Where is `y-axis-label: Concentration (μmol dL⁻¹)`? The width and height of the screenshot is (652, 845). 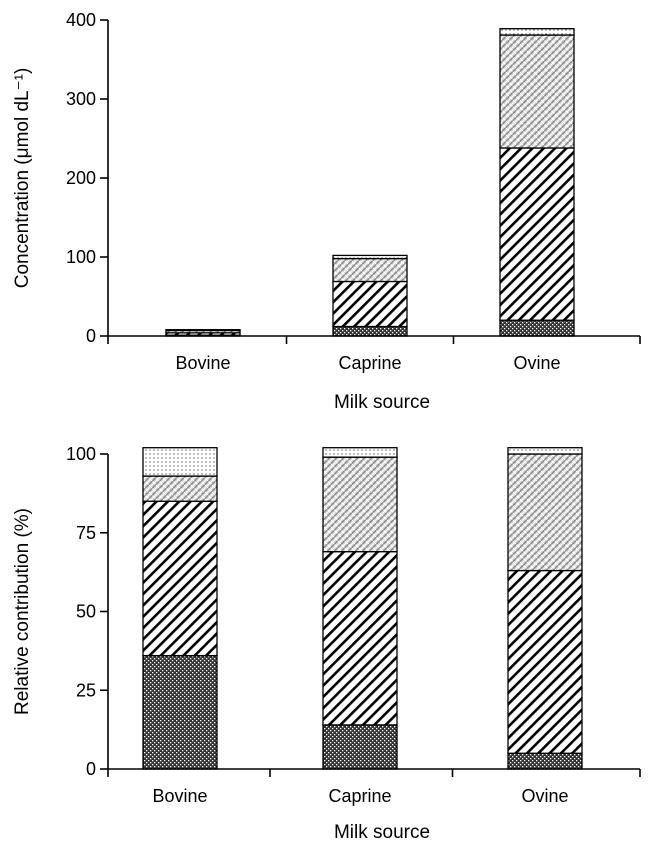 y-axis-label: Concentration (μmol dL⁻¹) is located at coordinates (22, 178).